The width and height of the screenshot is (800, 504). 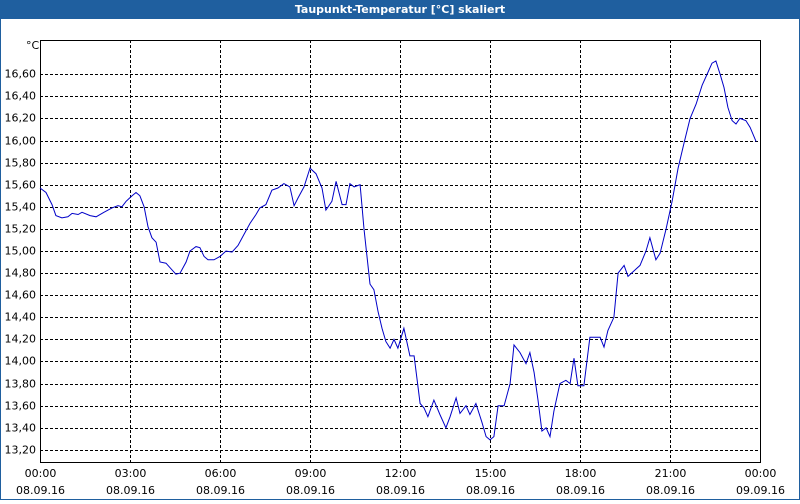 What do you see at coordinates (21, 229) in the screenshot?
I see `y-tick-label: 15,20` at bounding box center [21, 229].